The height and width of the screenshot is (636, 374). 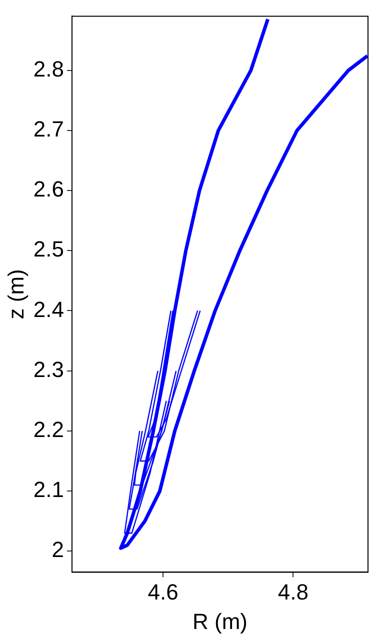 What do you see at coordinates (220, 621) in the screenshot?
I see `x-axis-title: R (m)` at bounding box center [220, 621].